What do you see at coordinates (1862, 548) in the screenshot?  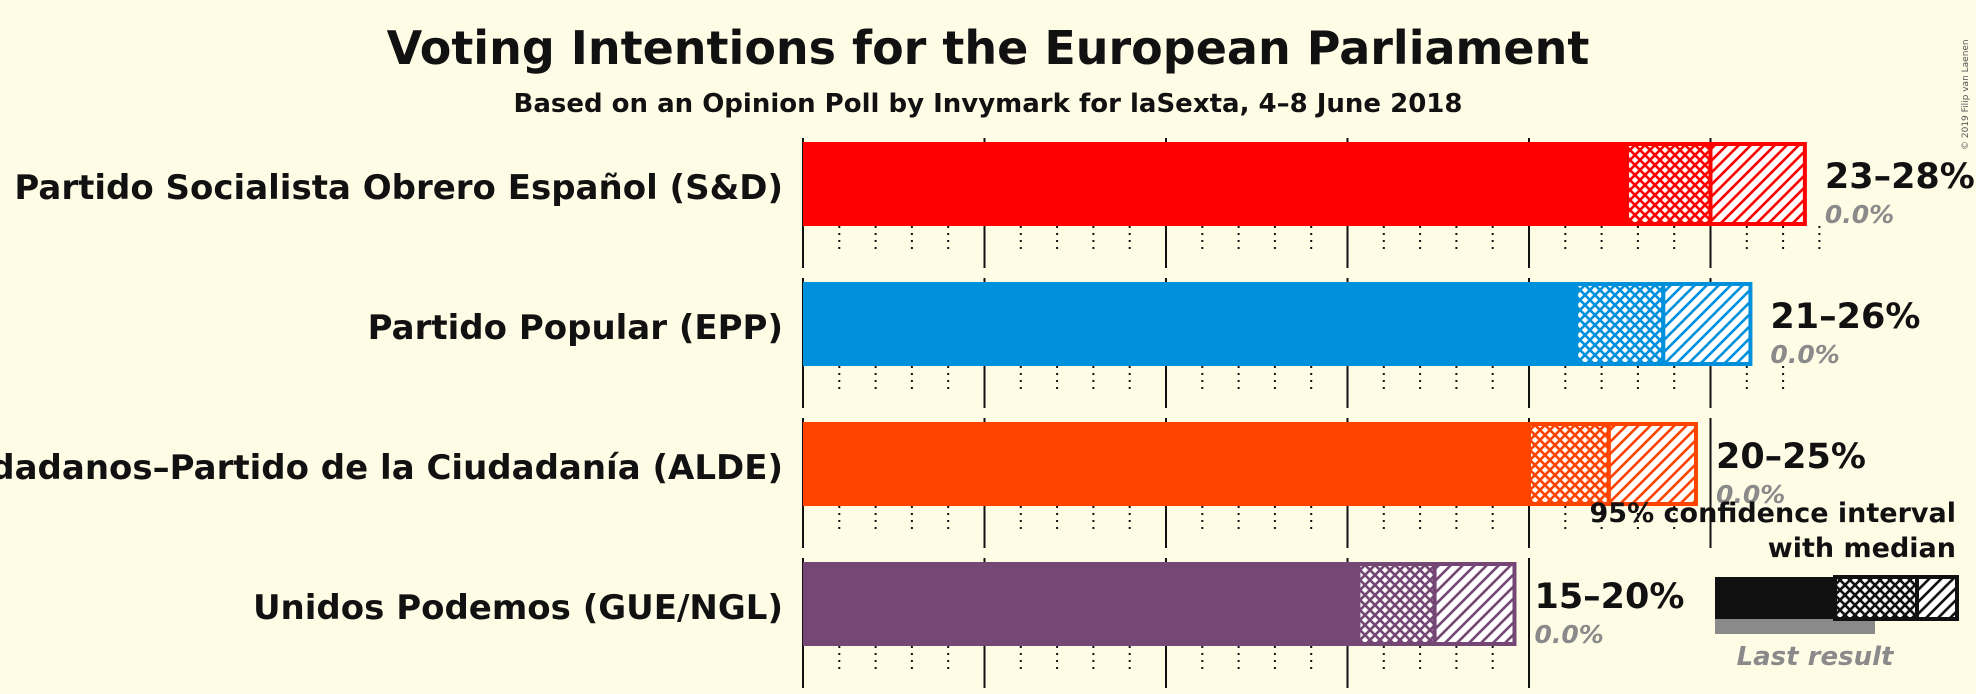 I see `legend-line2: with median` at bounding box center [1862, 548].